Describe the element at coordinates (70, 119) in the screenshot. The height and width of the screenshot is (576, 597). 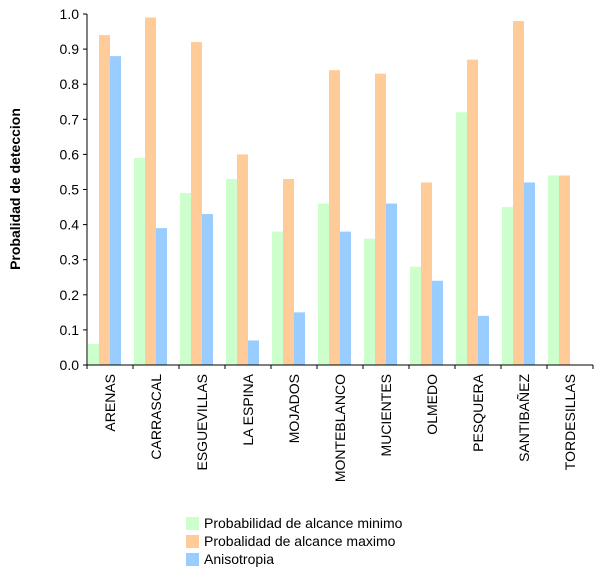
I see `y-tick-label: 0.7` at that location.